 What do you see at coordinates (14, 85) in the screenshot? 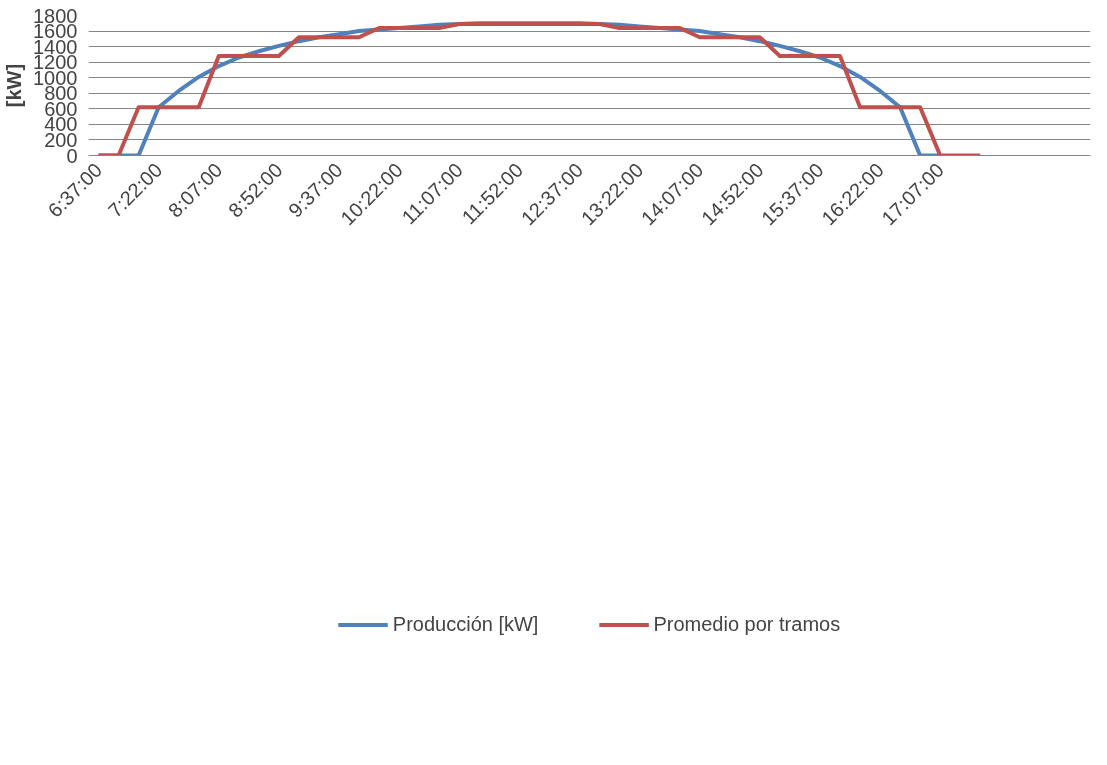
I see `y-axis-title: [kW]` at bounding box center [14, 85].